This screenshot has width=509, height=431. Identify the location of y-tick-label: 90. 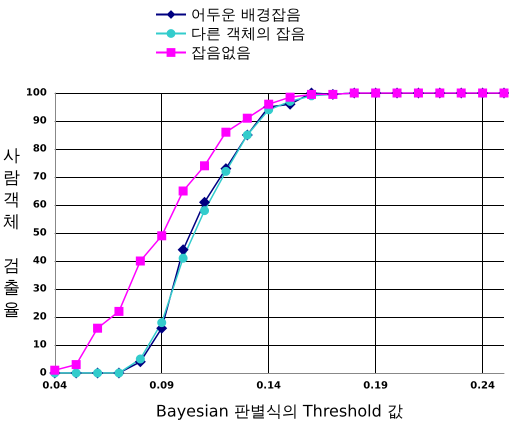
(39, 121).